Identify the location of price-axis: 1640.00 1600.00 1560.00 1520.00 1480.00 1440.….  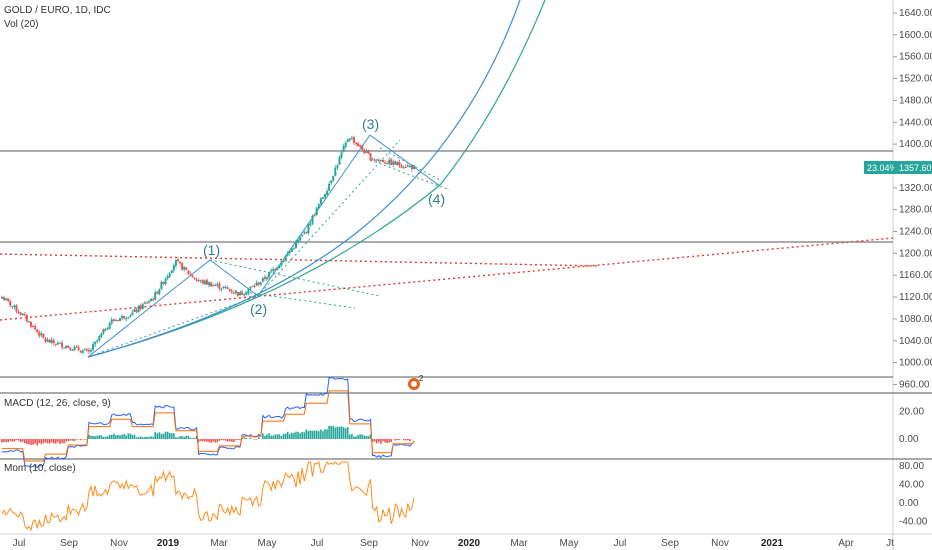
(912, 199).